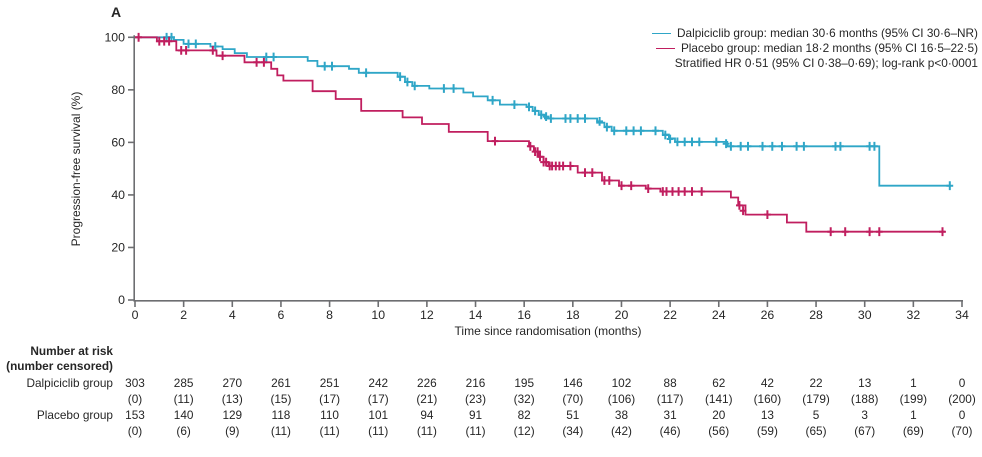  Describe the element at coordinates (524, 399) in the screenshot. I see `censored-count: (32)` at that location.